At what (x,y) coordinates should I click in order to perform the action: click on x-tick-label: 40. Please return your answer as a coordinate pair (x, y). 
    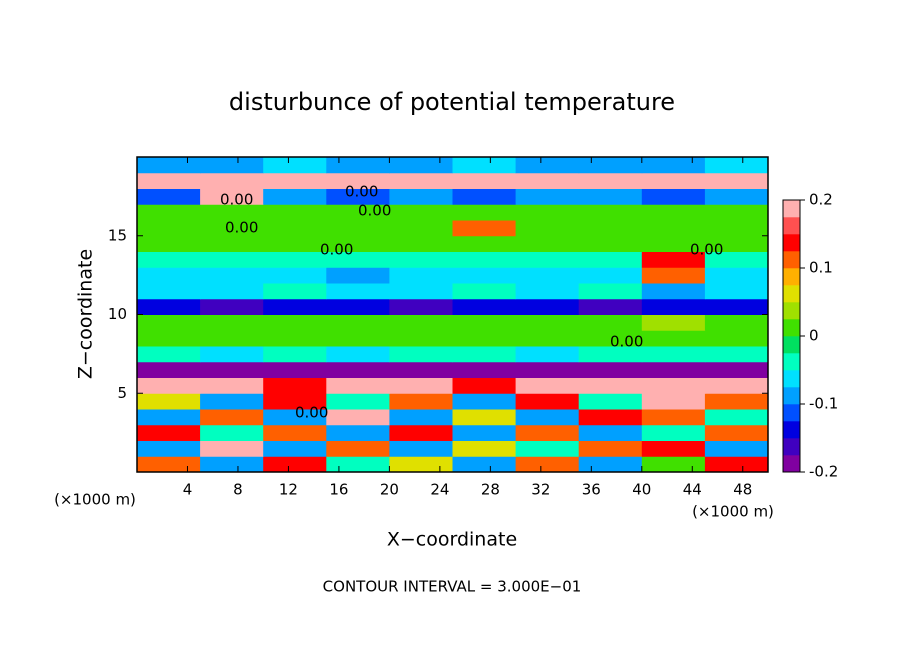
    Looking at the image, I should click on (641, 490).